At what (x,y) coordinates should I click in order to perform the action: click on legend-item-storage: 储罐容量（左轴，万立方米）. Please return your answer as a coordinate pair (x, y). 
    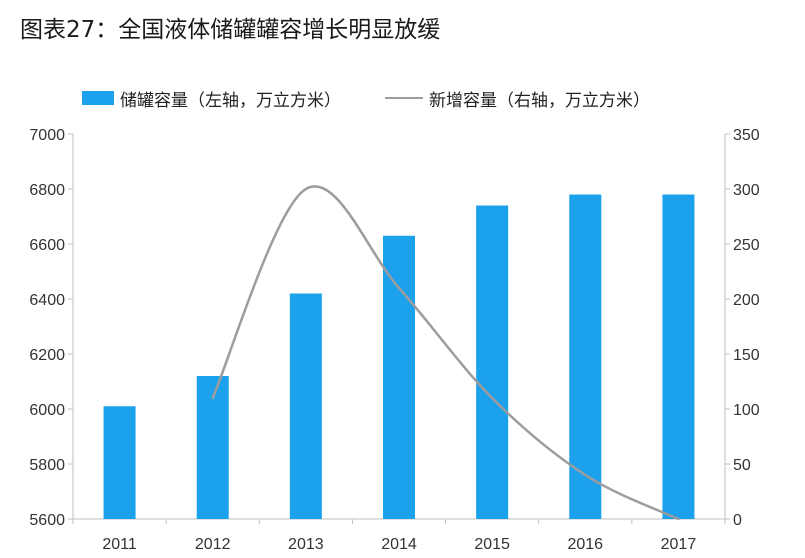
    Looking at the image, I should click on (211, 98).